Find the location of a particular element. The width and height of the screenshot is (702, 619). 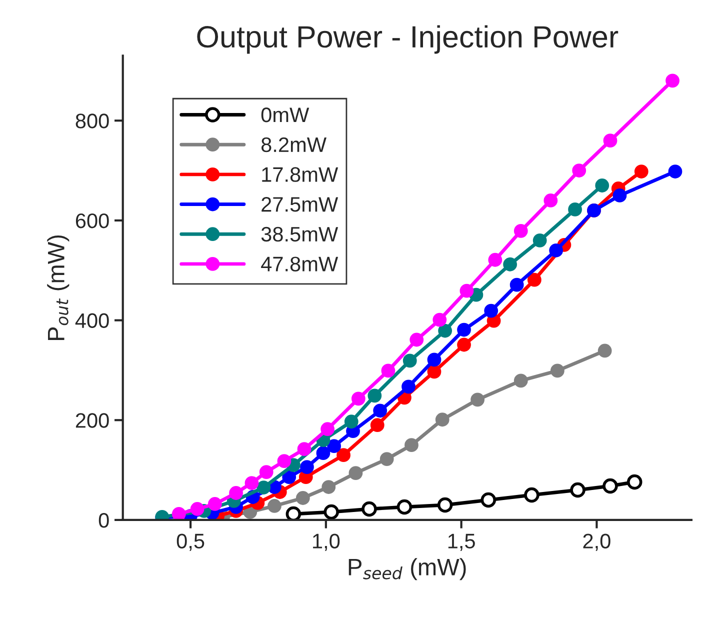

legend-label: 27.5mW is located at coordinates (300, 204).